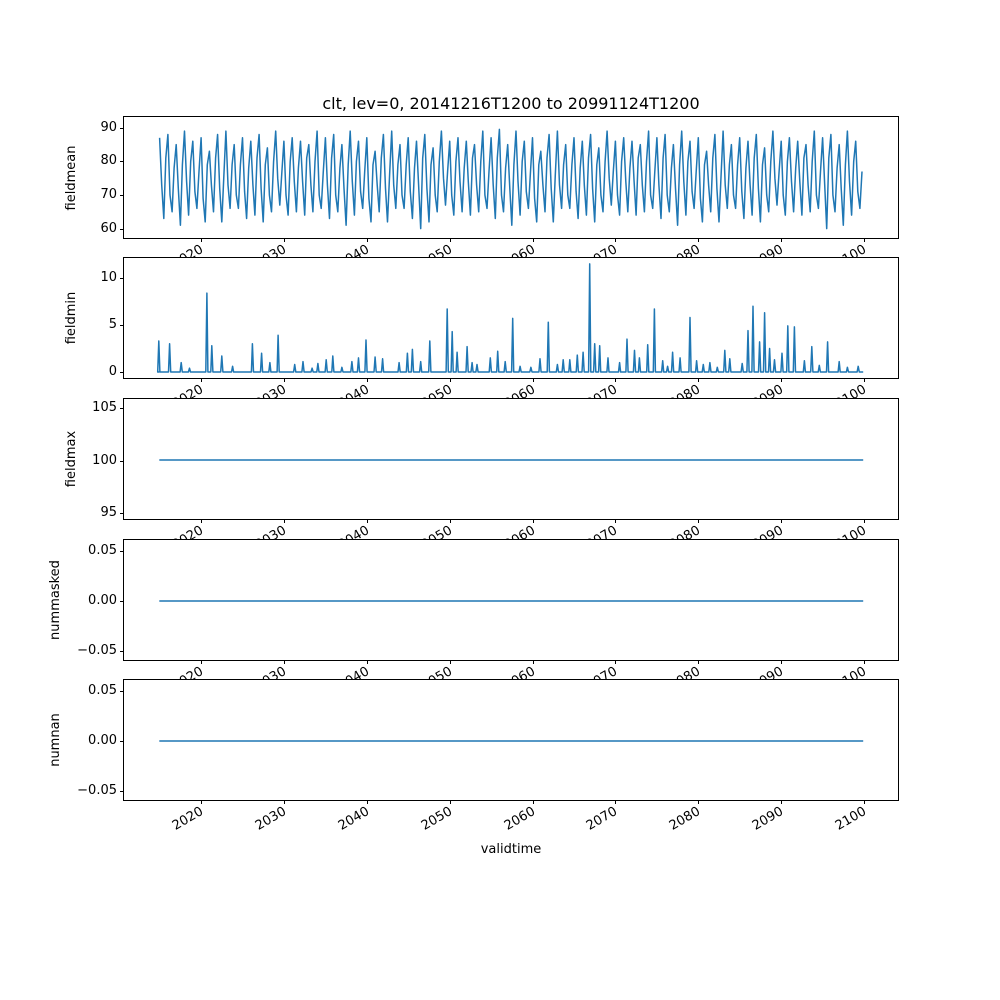 This screenshot has width=1000, height=1000. What do you see at coordinates (108, 127) in the screenshot?
I see `y-tick-label: 90` at bounding box center [108, 127].